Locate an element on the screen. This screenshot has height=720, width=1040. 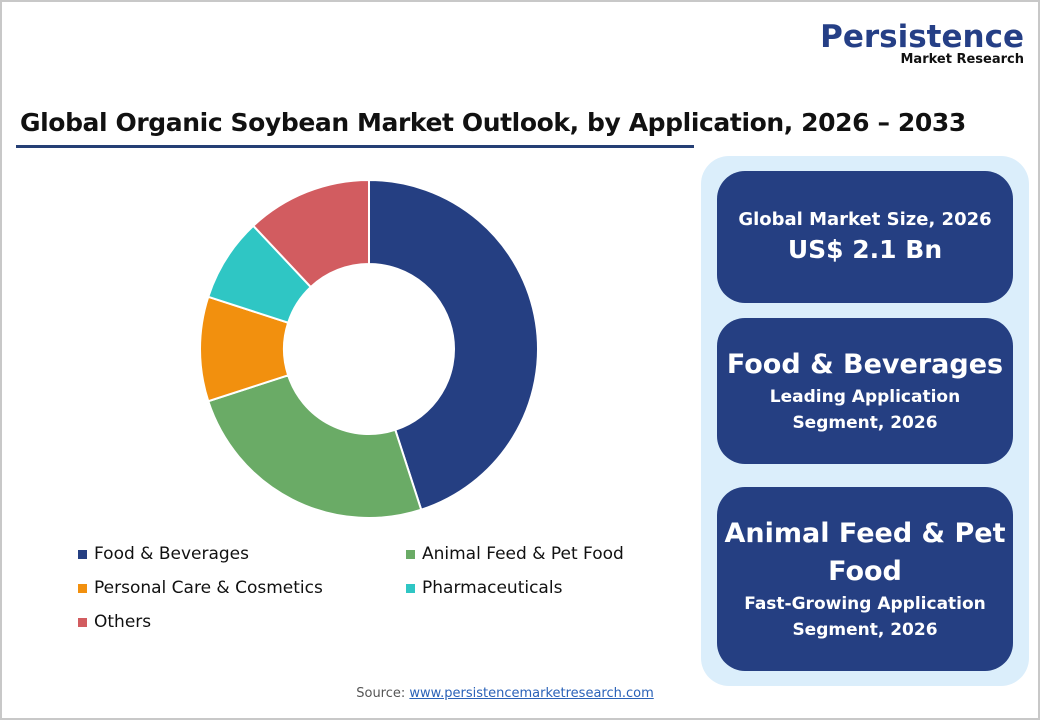
source-label: Source: is located at coordinates (381, 693).